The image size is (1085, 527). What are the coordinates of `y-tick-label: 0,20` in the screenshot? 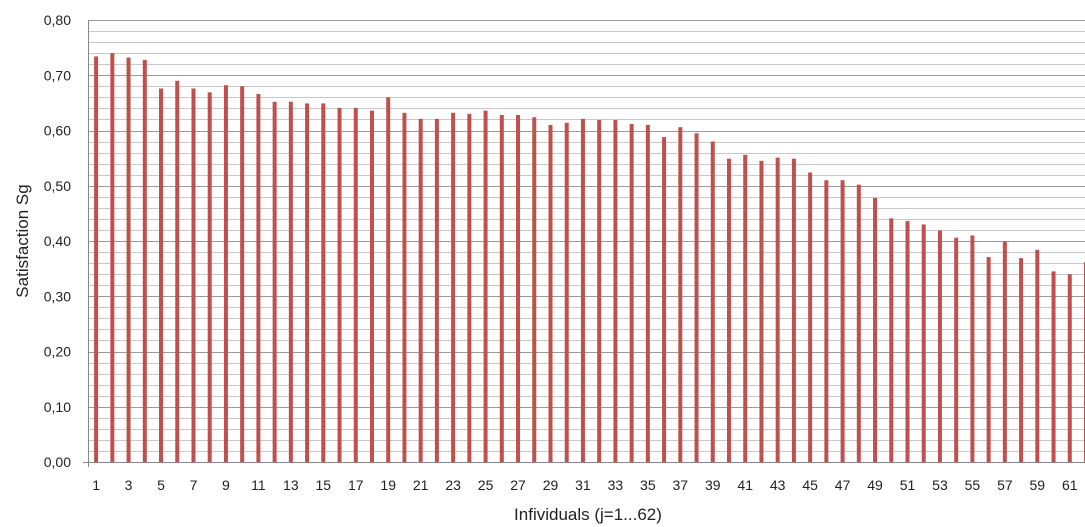 It's located at (57, 352).